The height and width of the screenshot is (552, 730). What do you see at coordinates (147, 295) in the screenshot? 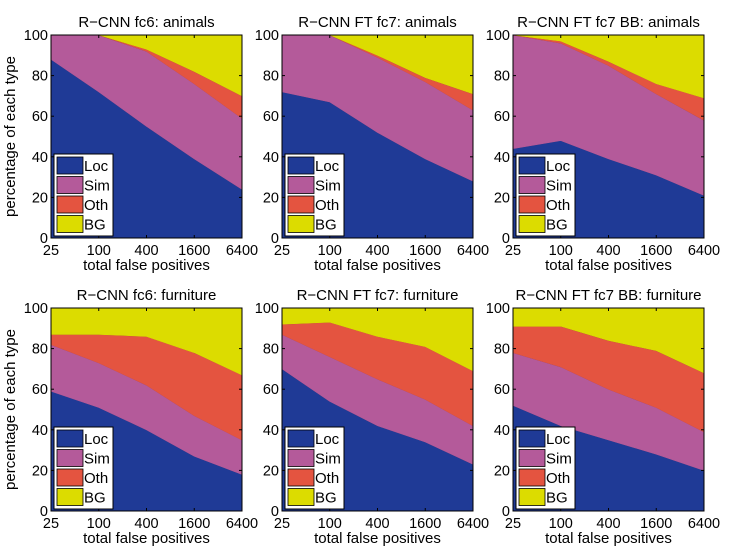
I see `chart-title: R−CNN fc6: furniture` at bounding box center [147, 295].